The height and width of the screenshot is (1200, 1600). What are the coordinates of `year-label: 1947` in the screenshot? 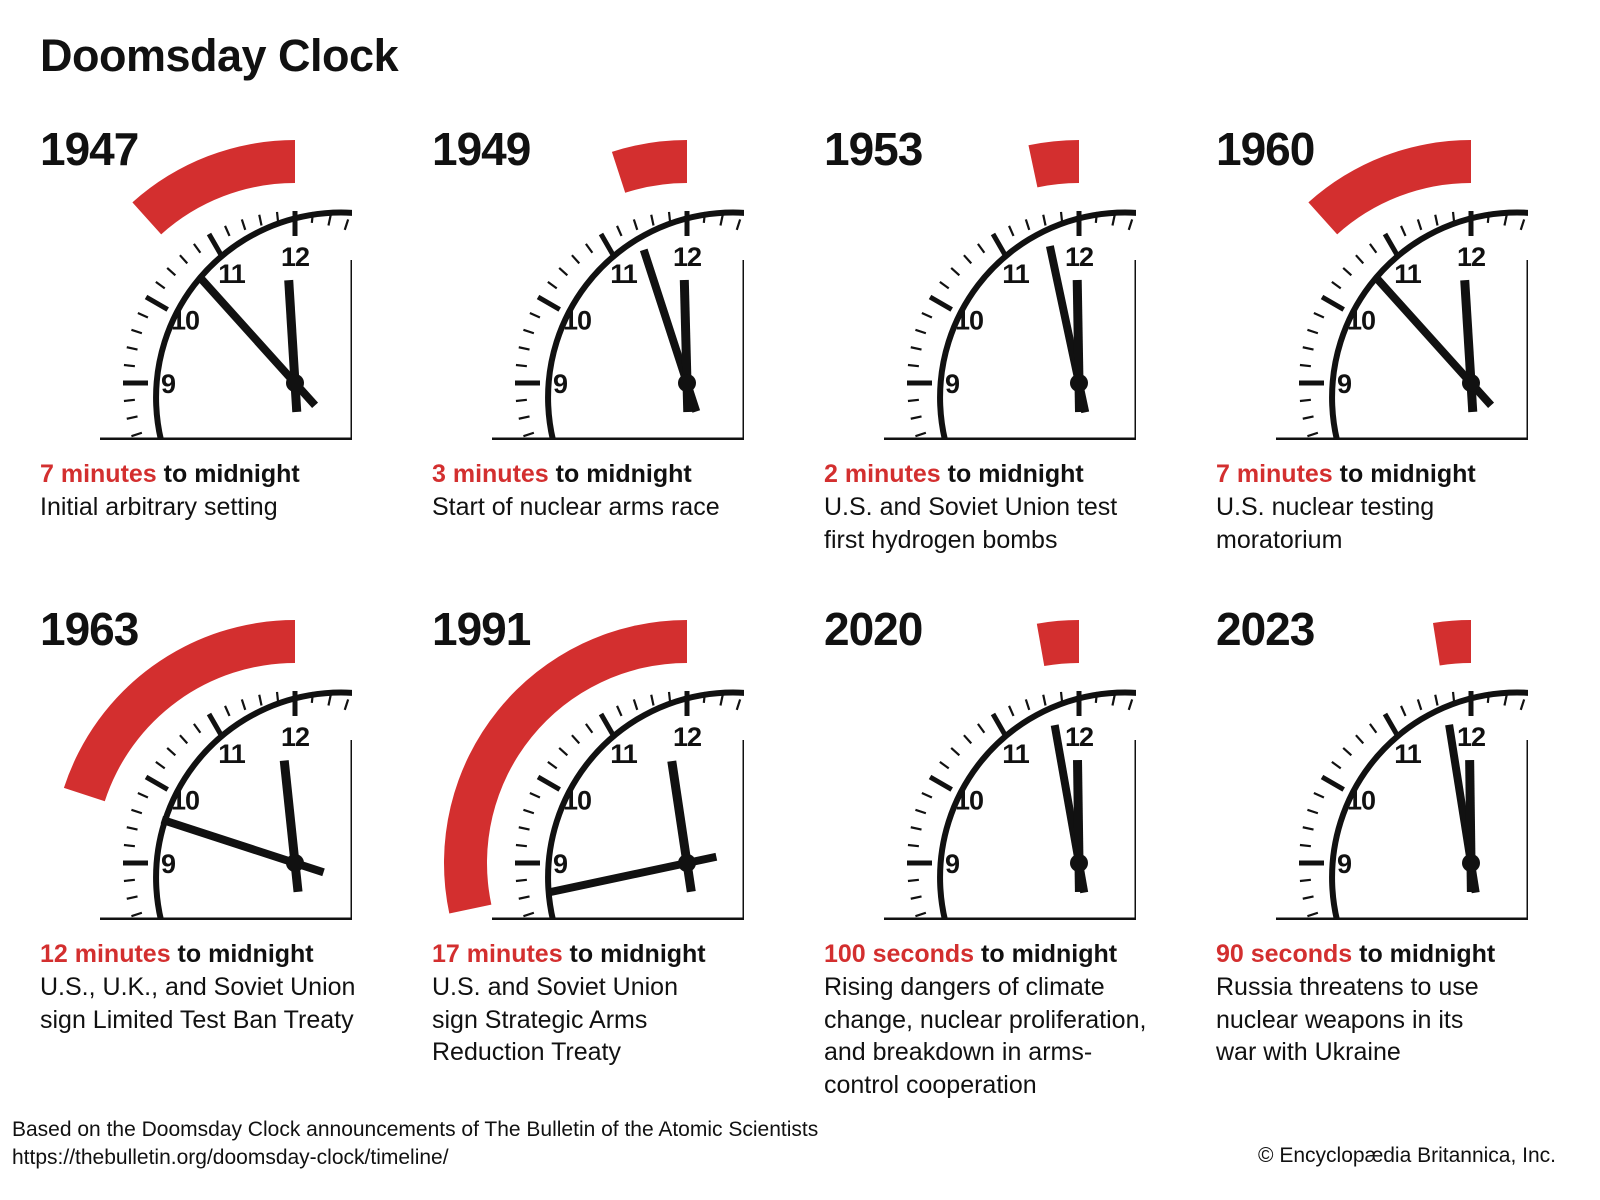 It's located at (89, 149).